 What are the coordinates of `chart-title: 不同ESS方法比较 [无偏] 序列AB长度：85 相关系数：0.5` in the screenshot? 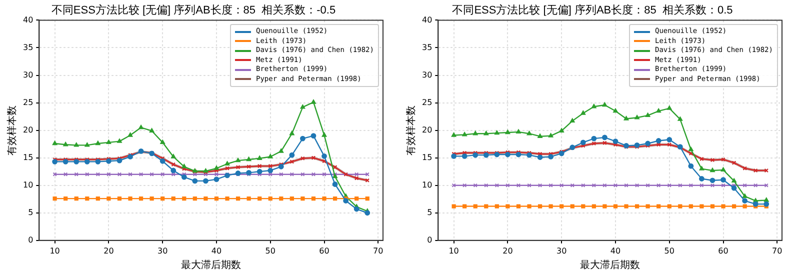 It's located at (592, 10).